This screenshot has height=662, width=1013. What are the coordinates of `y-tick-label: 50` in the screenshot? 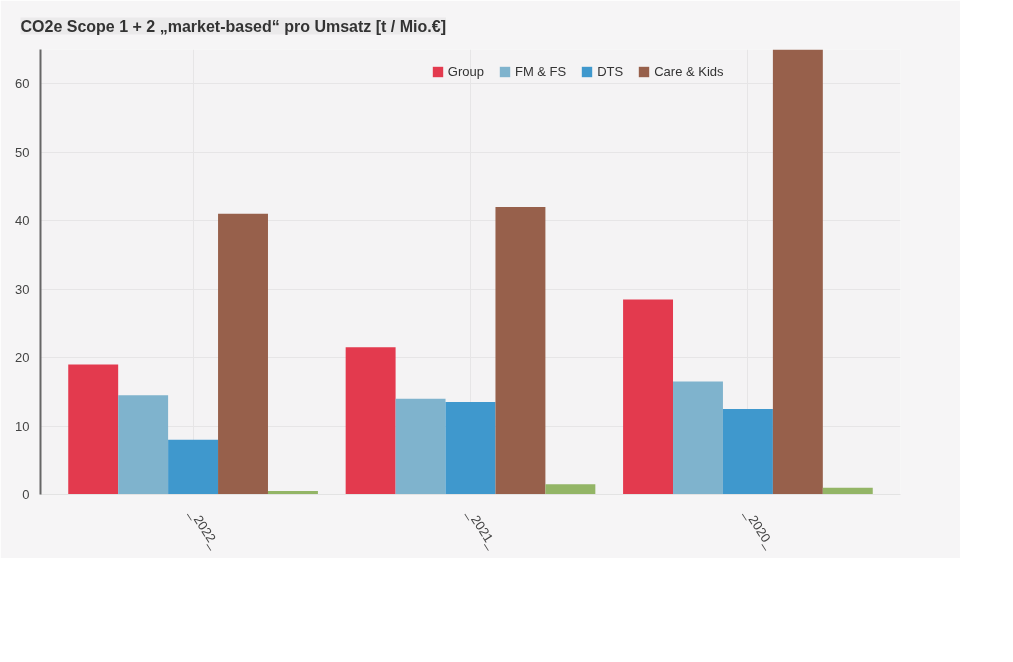 It's located at (22, 152).